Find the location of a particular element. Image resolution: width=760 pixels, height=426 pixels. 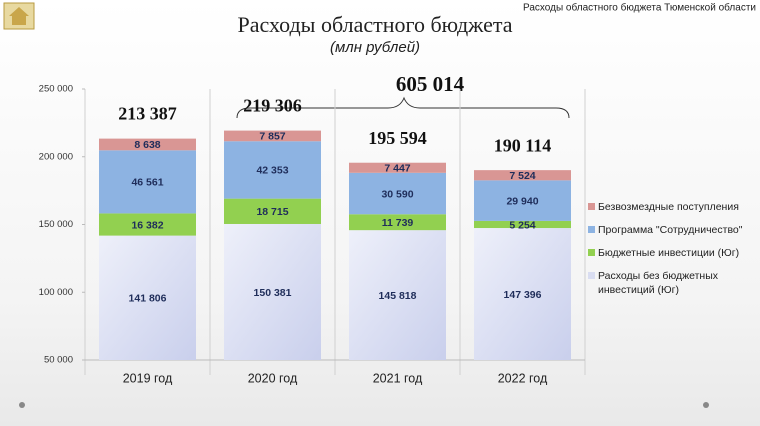

legend-item: Бюджетные инвестиции (Юг) is located at coordinates (672, 253).